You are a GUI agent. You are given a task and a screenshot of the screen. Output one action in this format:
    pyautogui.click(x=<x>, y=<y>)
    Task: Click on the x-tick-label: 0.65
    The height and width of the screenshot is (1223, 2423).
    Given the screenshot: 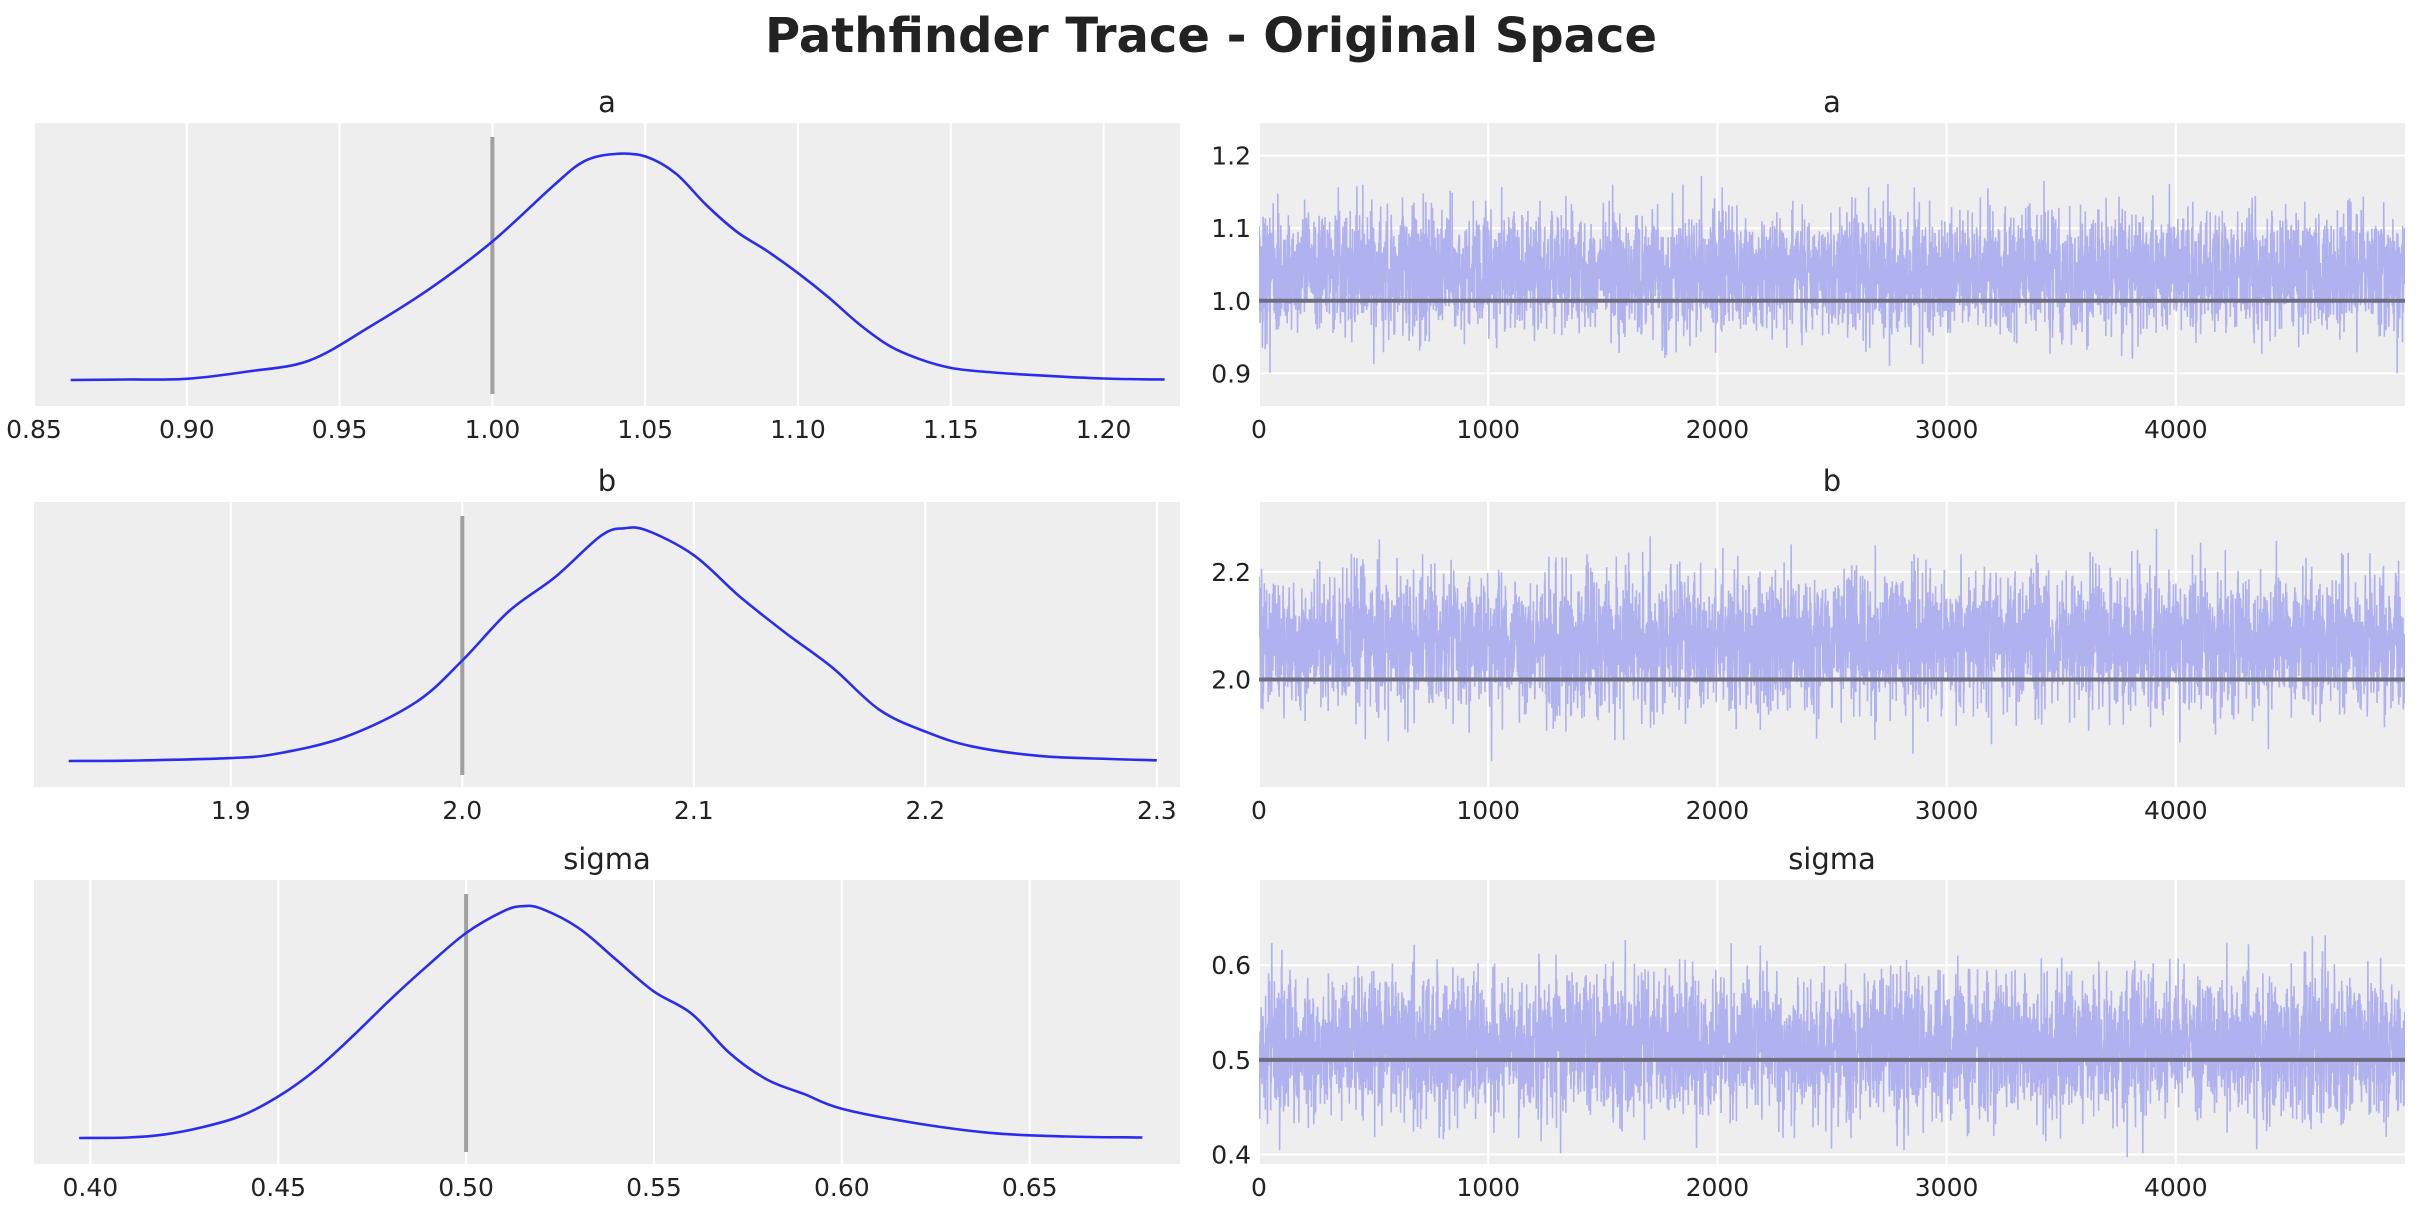 What is the action you would take?
    pyautogui.click(x=1030, y=1187)
    